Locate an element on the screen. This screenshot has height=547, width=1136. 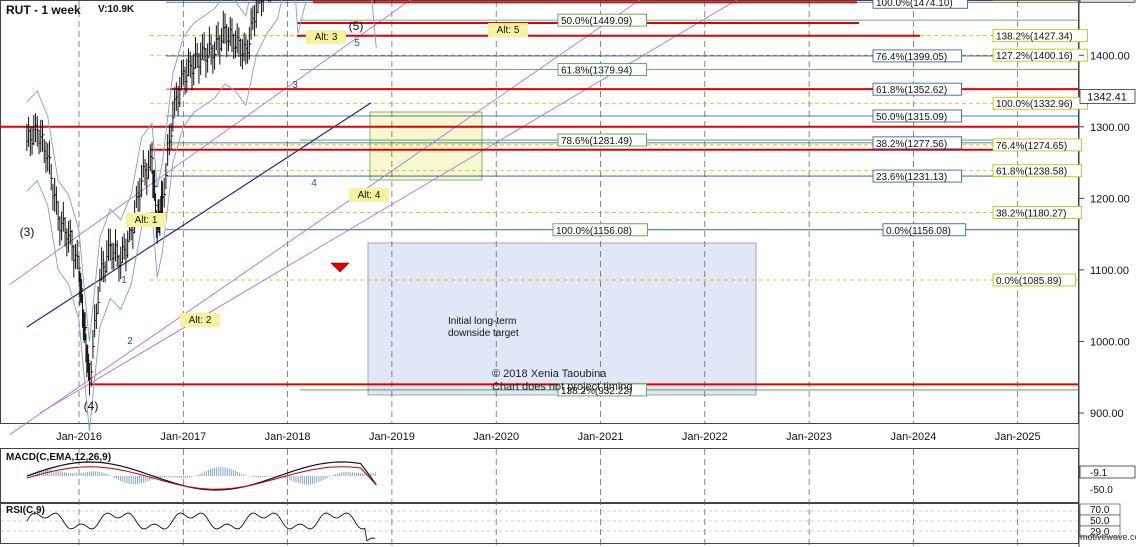
wave-label: 5 is located at coordinates (357, 43).